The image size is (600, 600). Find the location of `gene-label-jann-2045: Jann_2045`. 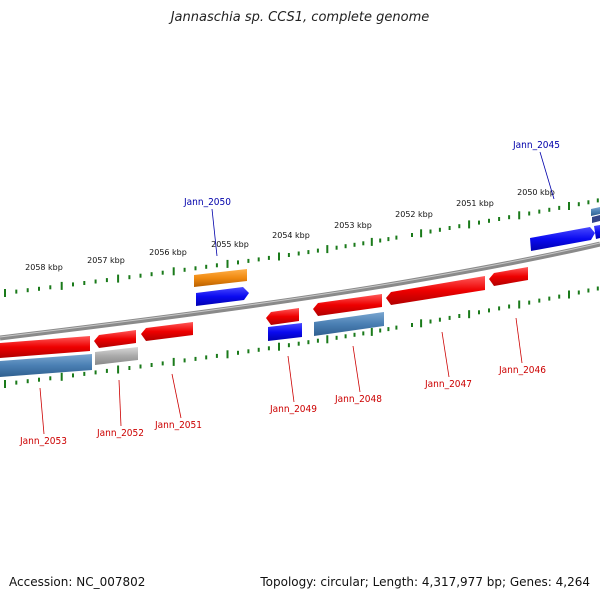

gene-label-jann-2045: Jann_2045 is located at coordinates (536, 145).